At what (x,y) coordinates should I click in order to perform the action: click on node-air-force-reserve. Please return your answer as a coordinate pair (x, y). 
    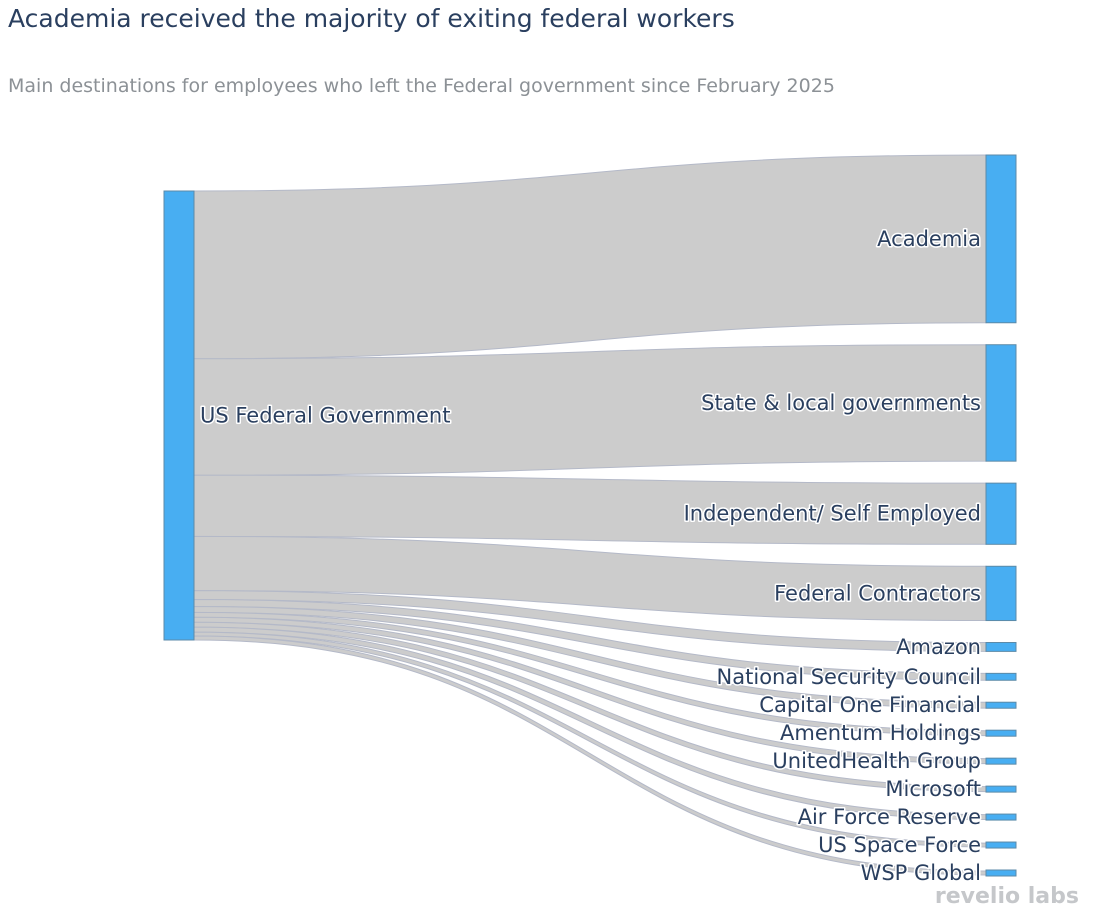
    Looking at the image, I should click on (1001, 817).